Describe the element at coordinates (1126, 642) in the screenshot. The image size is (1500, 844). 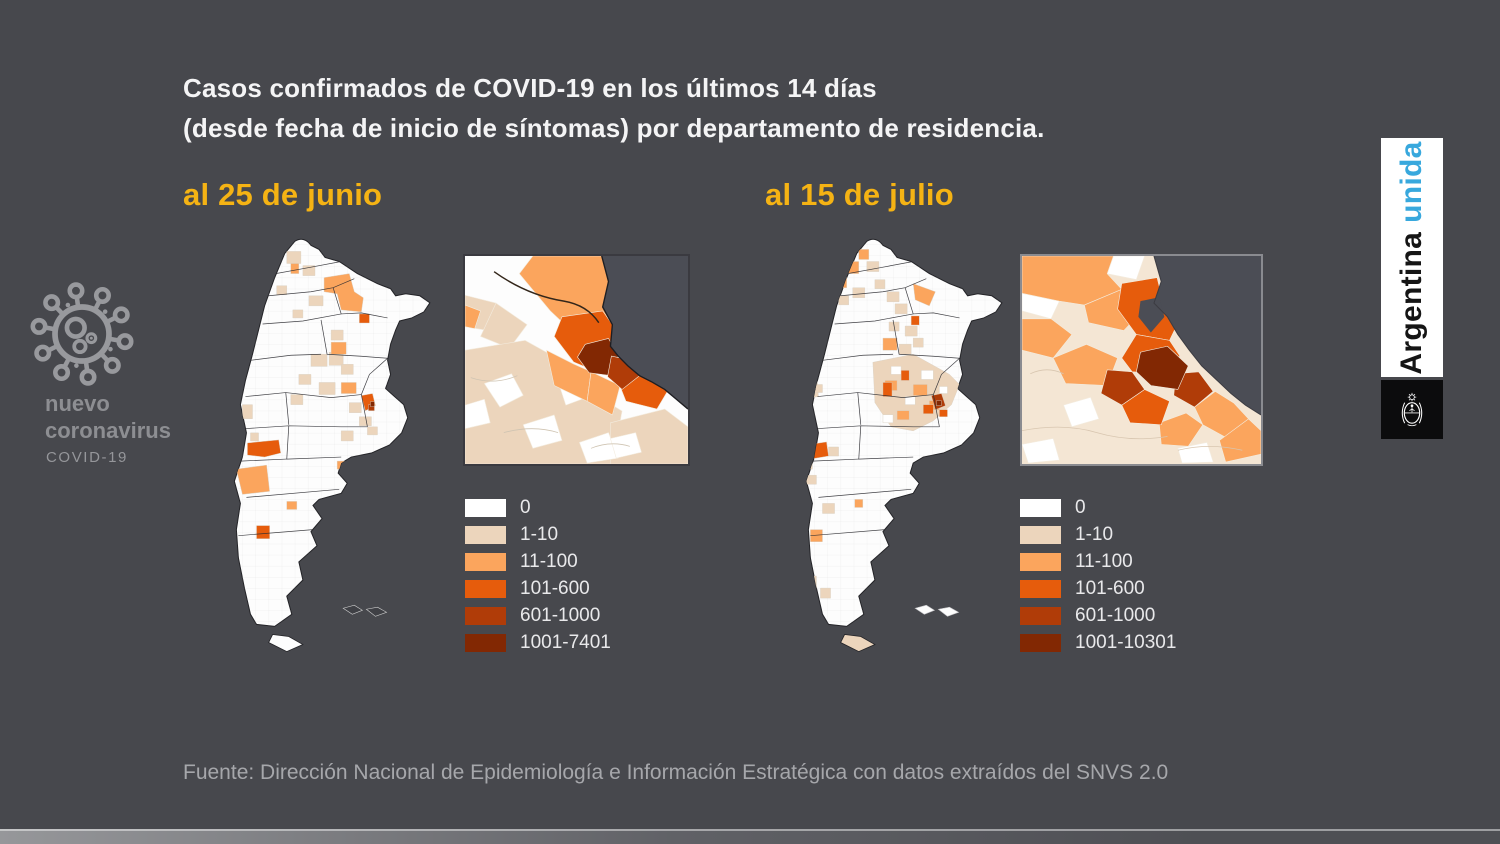
I see `legend-label: 1001-10301` at that location.